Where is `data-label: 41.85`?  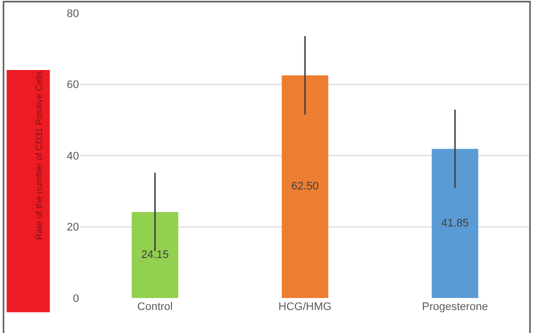
data-label: 41.85 is located at coordinates (455, 223).